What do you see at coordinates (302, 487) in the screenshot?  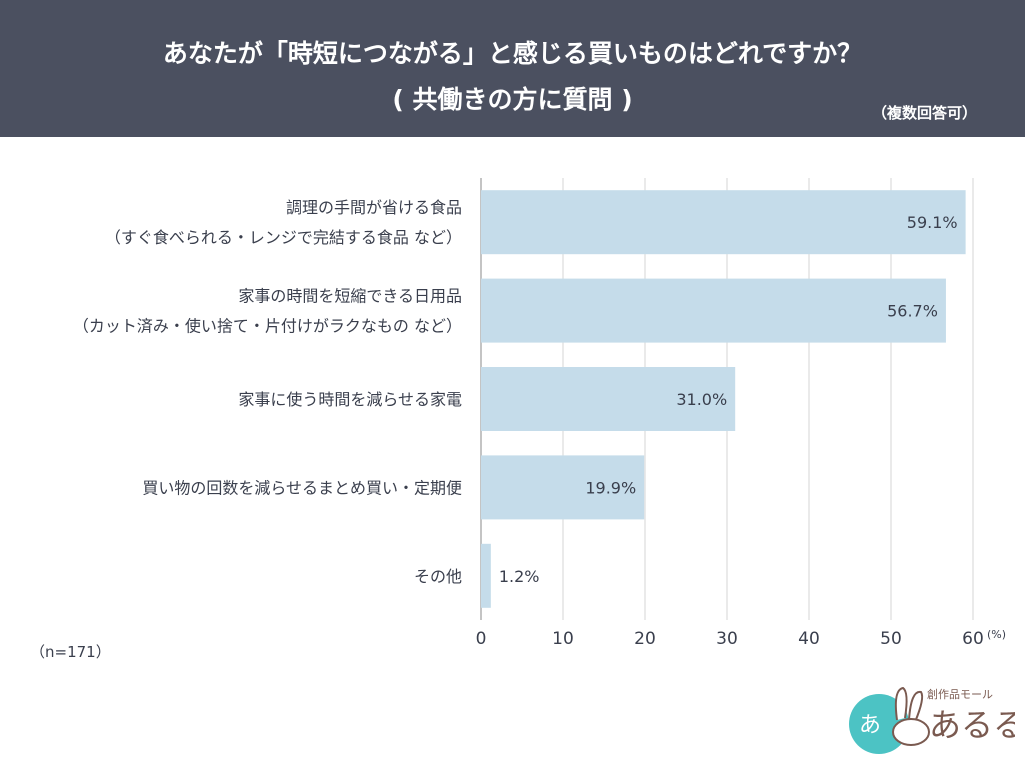 I see `category-label: 買い物の回数を減らせるまとめ買い・定期便` at bounding box center [302, 487].